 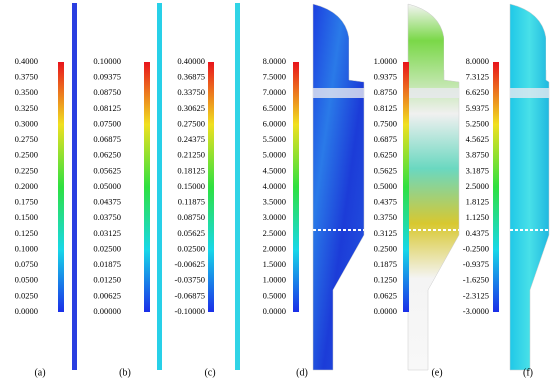 I want to click on colorbar-tick-label: 0.0750, so click(x=26, y=264).